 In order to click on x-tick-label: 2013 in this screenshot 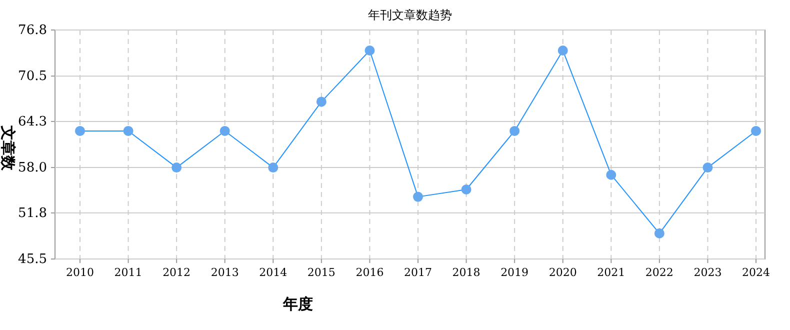, I will do `click(224, 272)`.